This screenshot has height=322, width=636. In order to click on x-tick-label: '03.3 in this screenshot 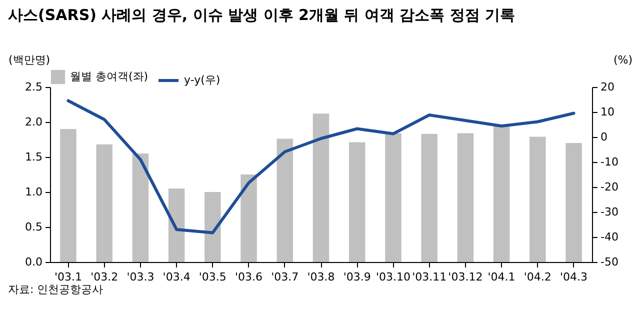, I will do `click(140, 277)`.